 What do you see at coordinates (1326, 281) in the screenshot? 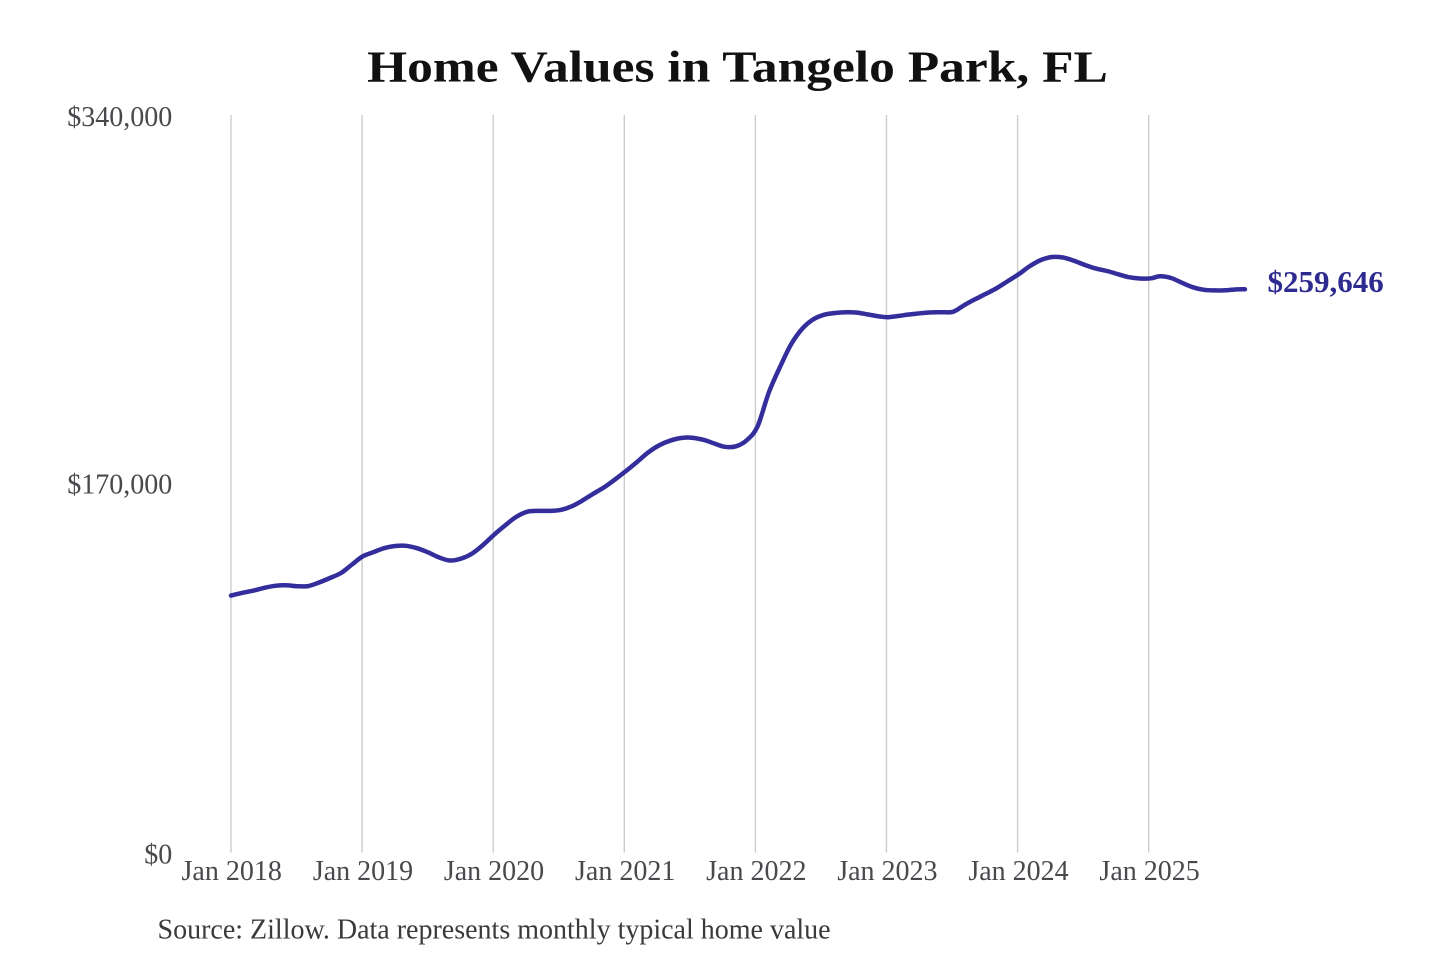
I see `svg-text: $259,646` at bounding box center [1326, 281].